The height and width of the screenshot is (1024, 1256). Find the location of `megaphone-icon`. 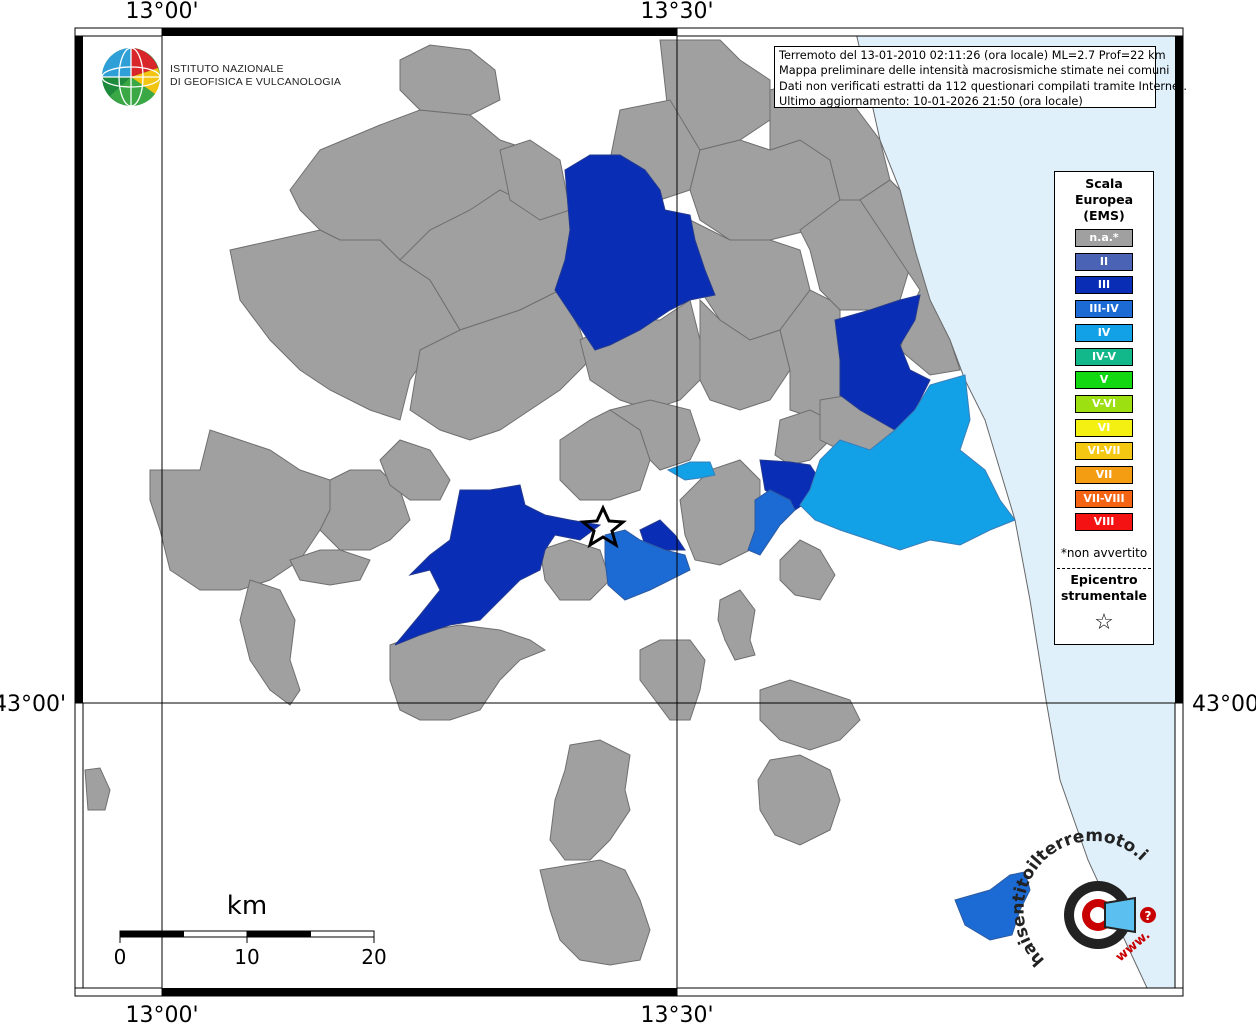

megaphone-icon is located at coordinates (1120, 915).